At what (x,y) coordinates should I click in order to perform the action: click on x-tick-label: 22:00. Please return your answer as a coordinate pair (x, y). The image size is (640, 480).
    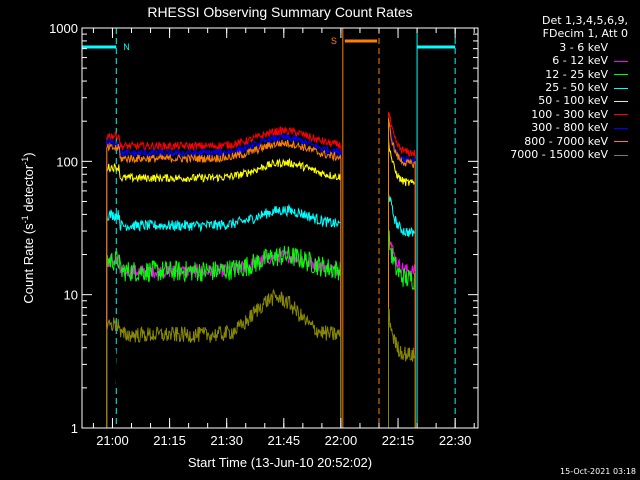
    Looking at the image, I should click on (341, 440).